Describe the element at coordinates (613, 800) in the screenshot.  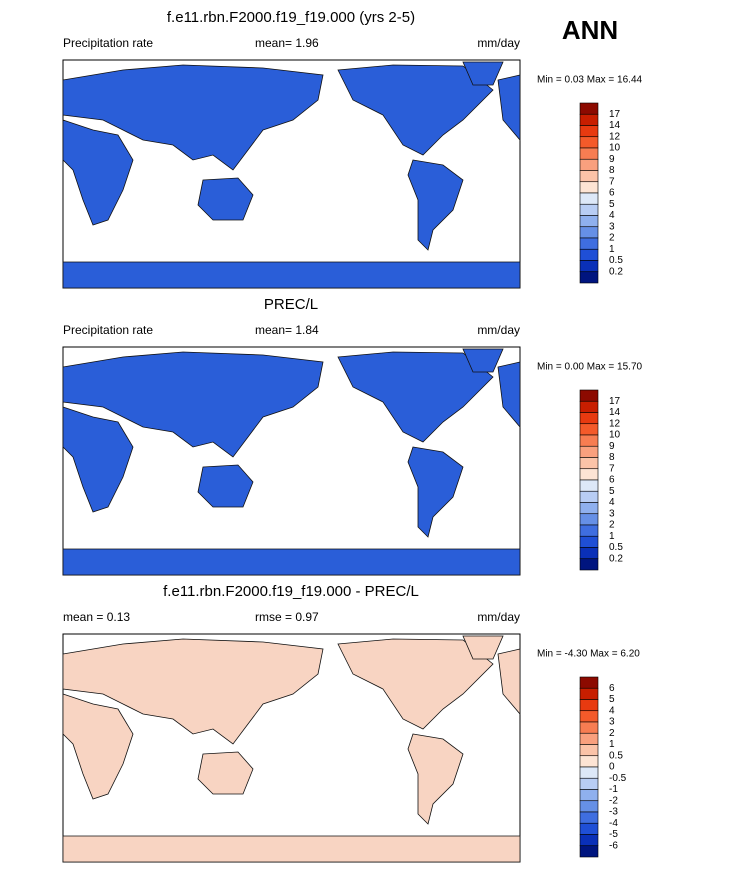
I see `colorbar-label: -2` at that location.